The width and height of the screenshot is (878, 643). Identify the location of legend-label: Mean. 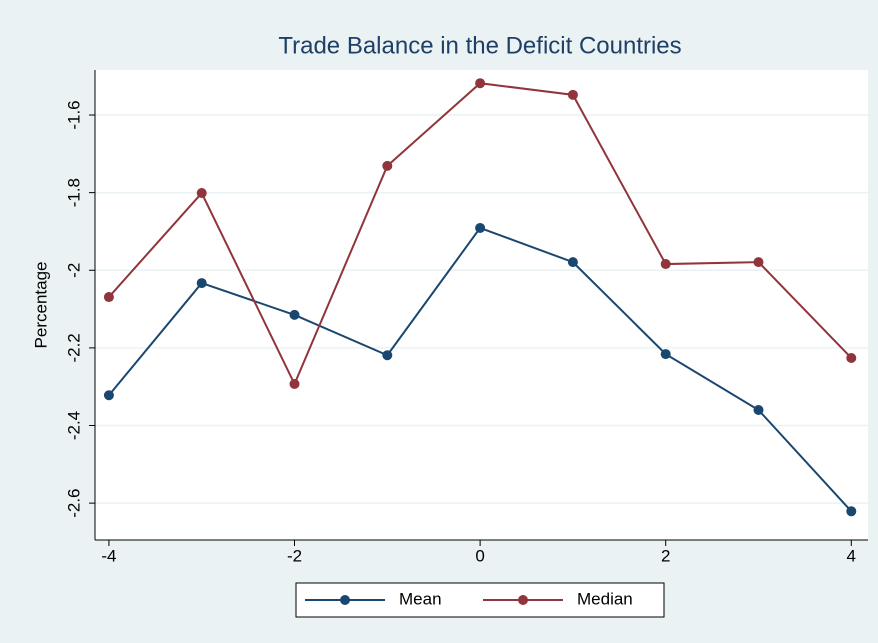
(420, 598).